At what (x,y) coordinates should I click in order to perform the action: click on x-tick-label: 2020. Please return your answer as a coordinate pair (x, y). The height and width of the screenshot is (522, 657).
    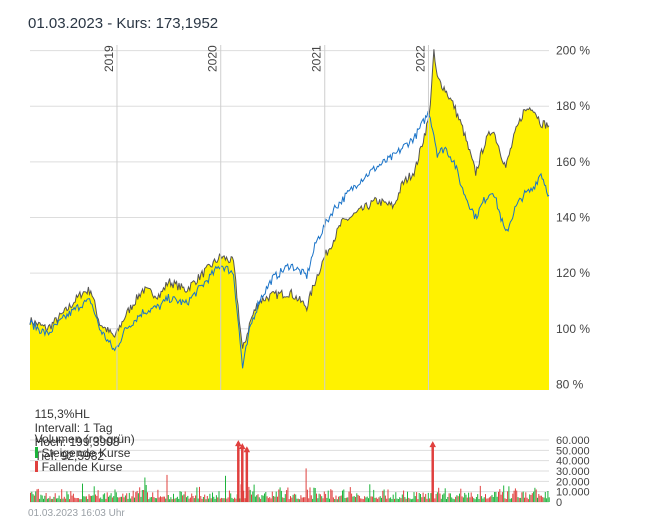
    Looking at the image, I should click on (213, 58).